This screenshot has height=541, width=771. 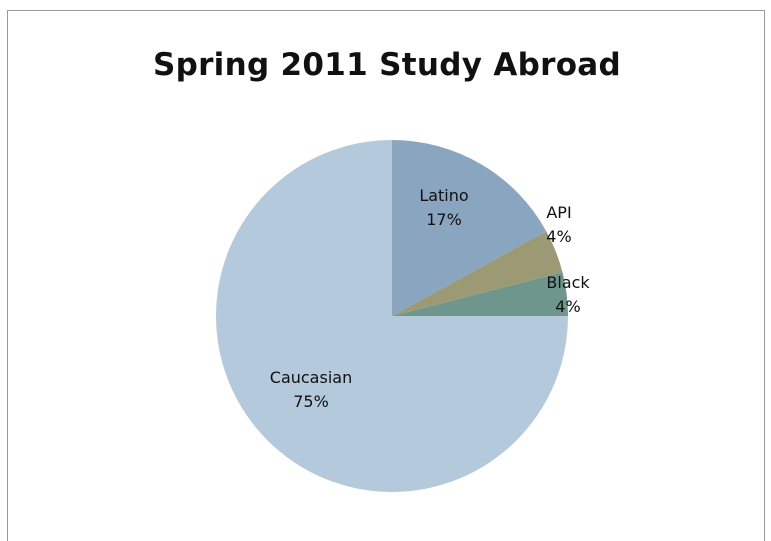 I want to click on pie-slice-latino, so click(x=469, y=228).